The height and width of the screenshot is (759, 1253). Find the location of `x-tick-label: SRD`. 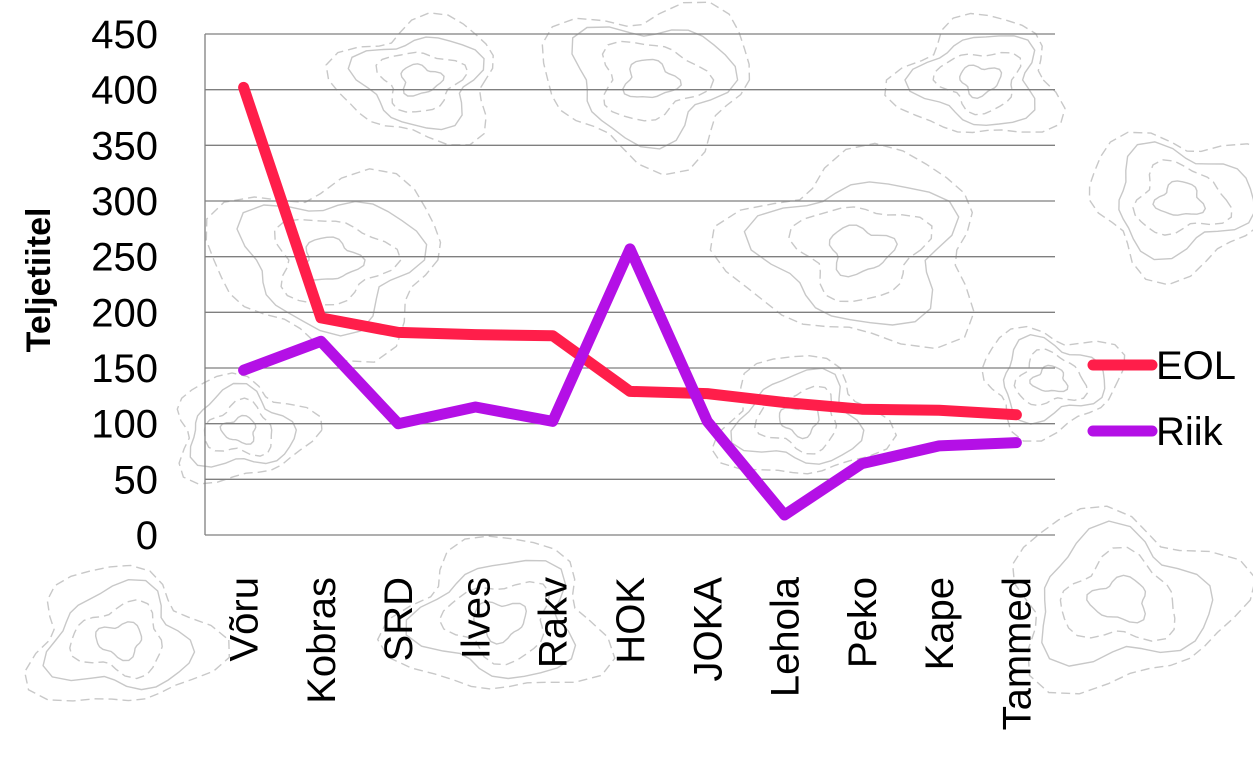

x-tick-label: SRD is located at coordinates (399, 619).